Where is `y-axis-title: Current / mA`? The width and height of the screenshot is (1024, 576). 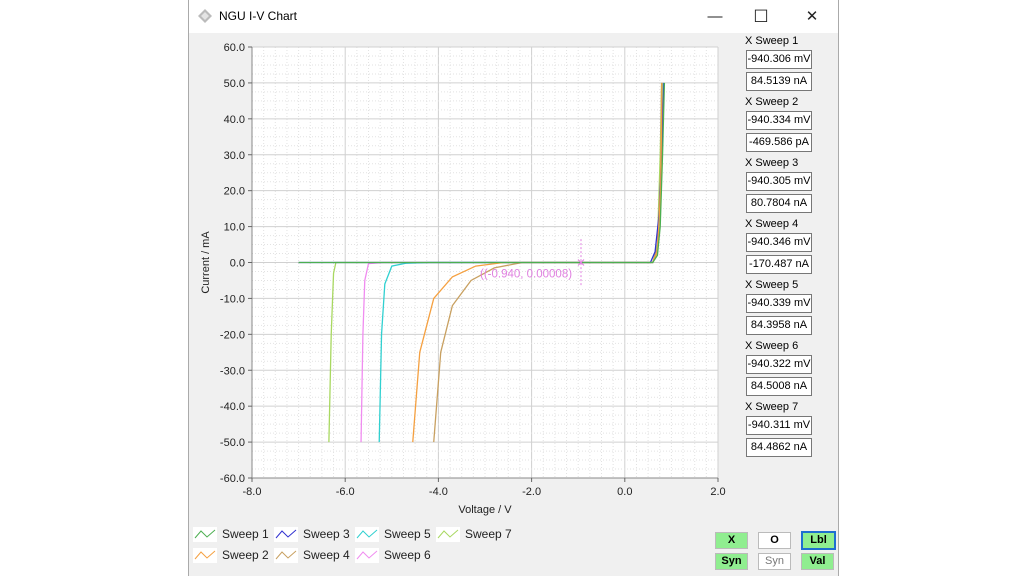 y-axis-title: Current / mA is located at coordinates (206, 262).